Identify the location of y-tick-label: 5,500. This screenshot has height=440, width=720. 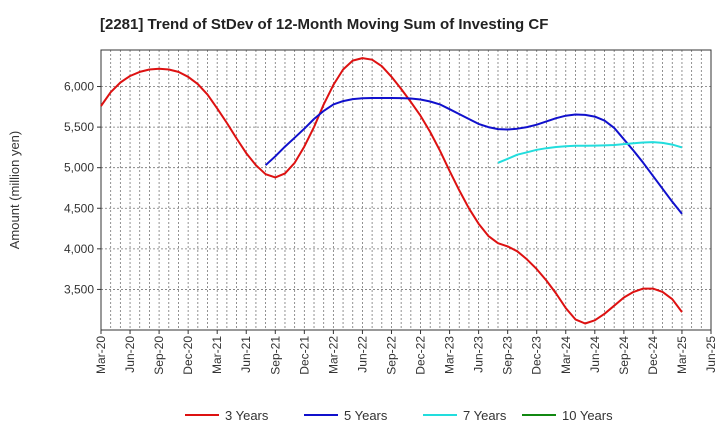
(79, 127).